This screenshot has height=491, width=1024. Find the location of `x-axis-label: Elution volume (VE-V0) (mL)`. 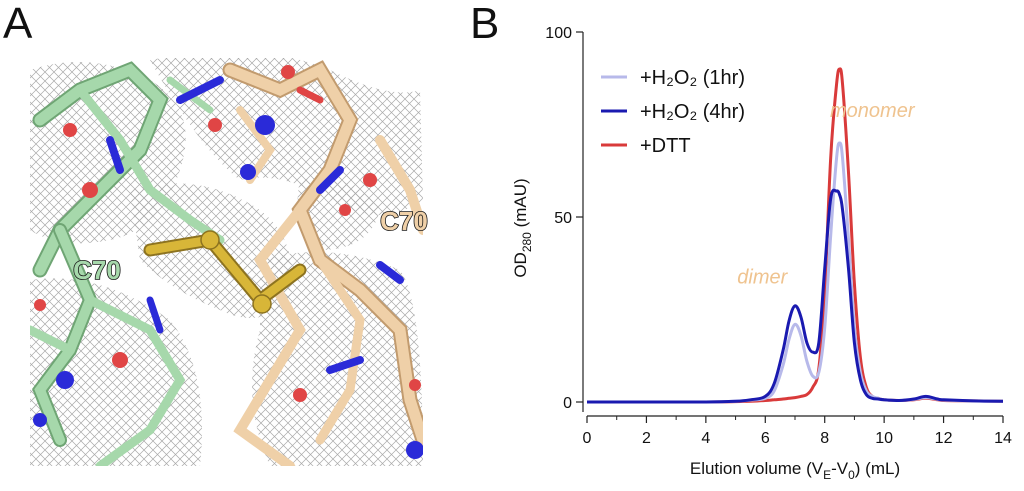

x-axis-label: Elution volume (VE-V0) (mL) is located at coordinates (795, 470).